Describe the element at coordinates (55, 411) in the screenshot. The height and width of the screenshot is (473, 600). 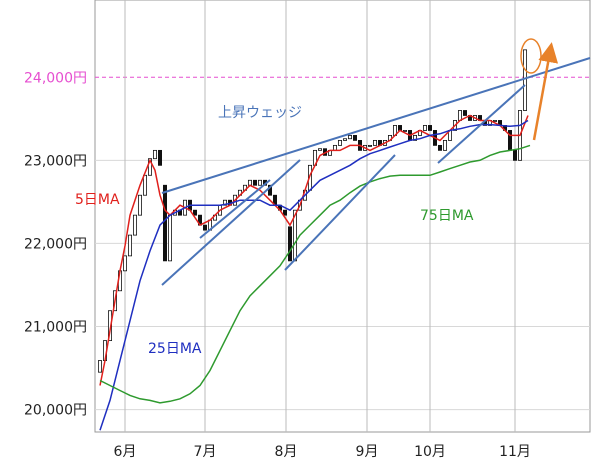
I see `y-tick-label: 20,000円` at that location.